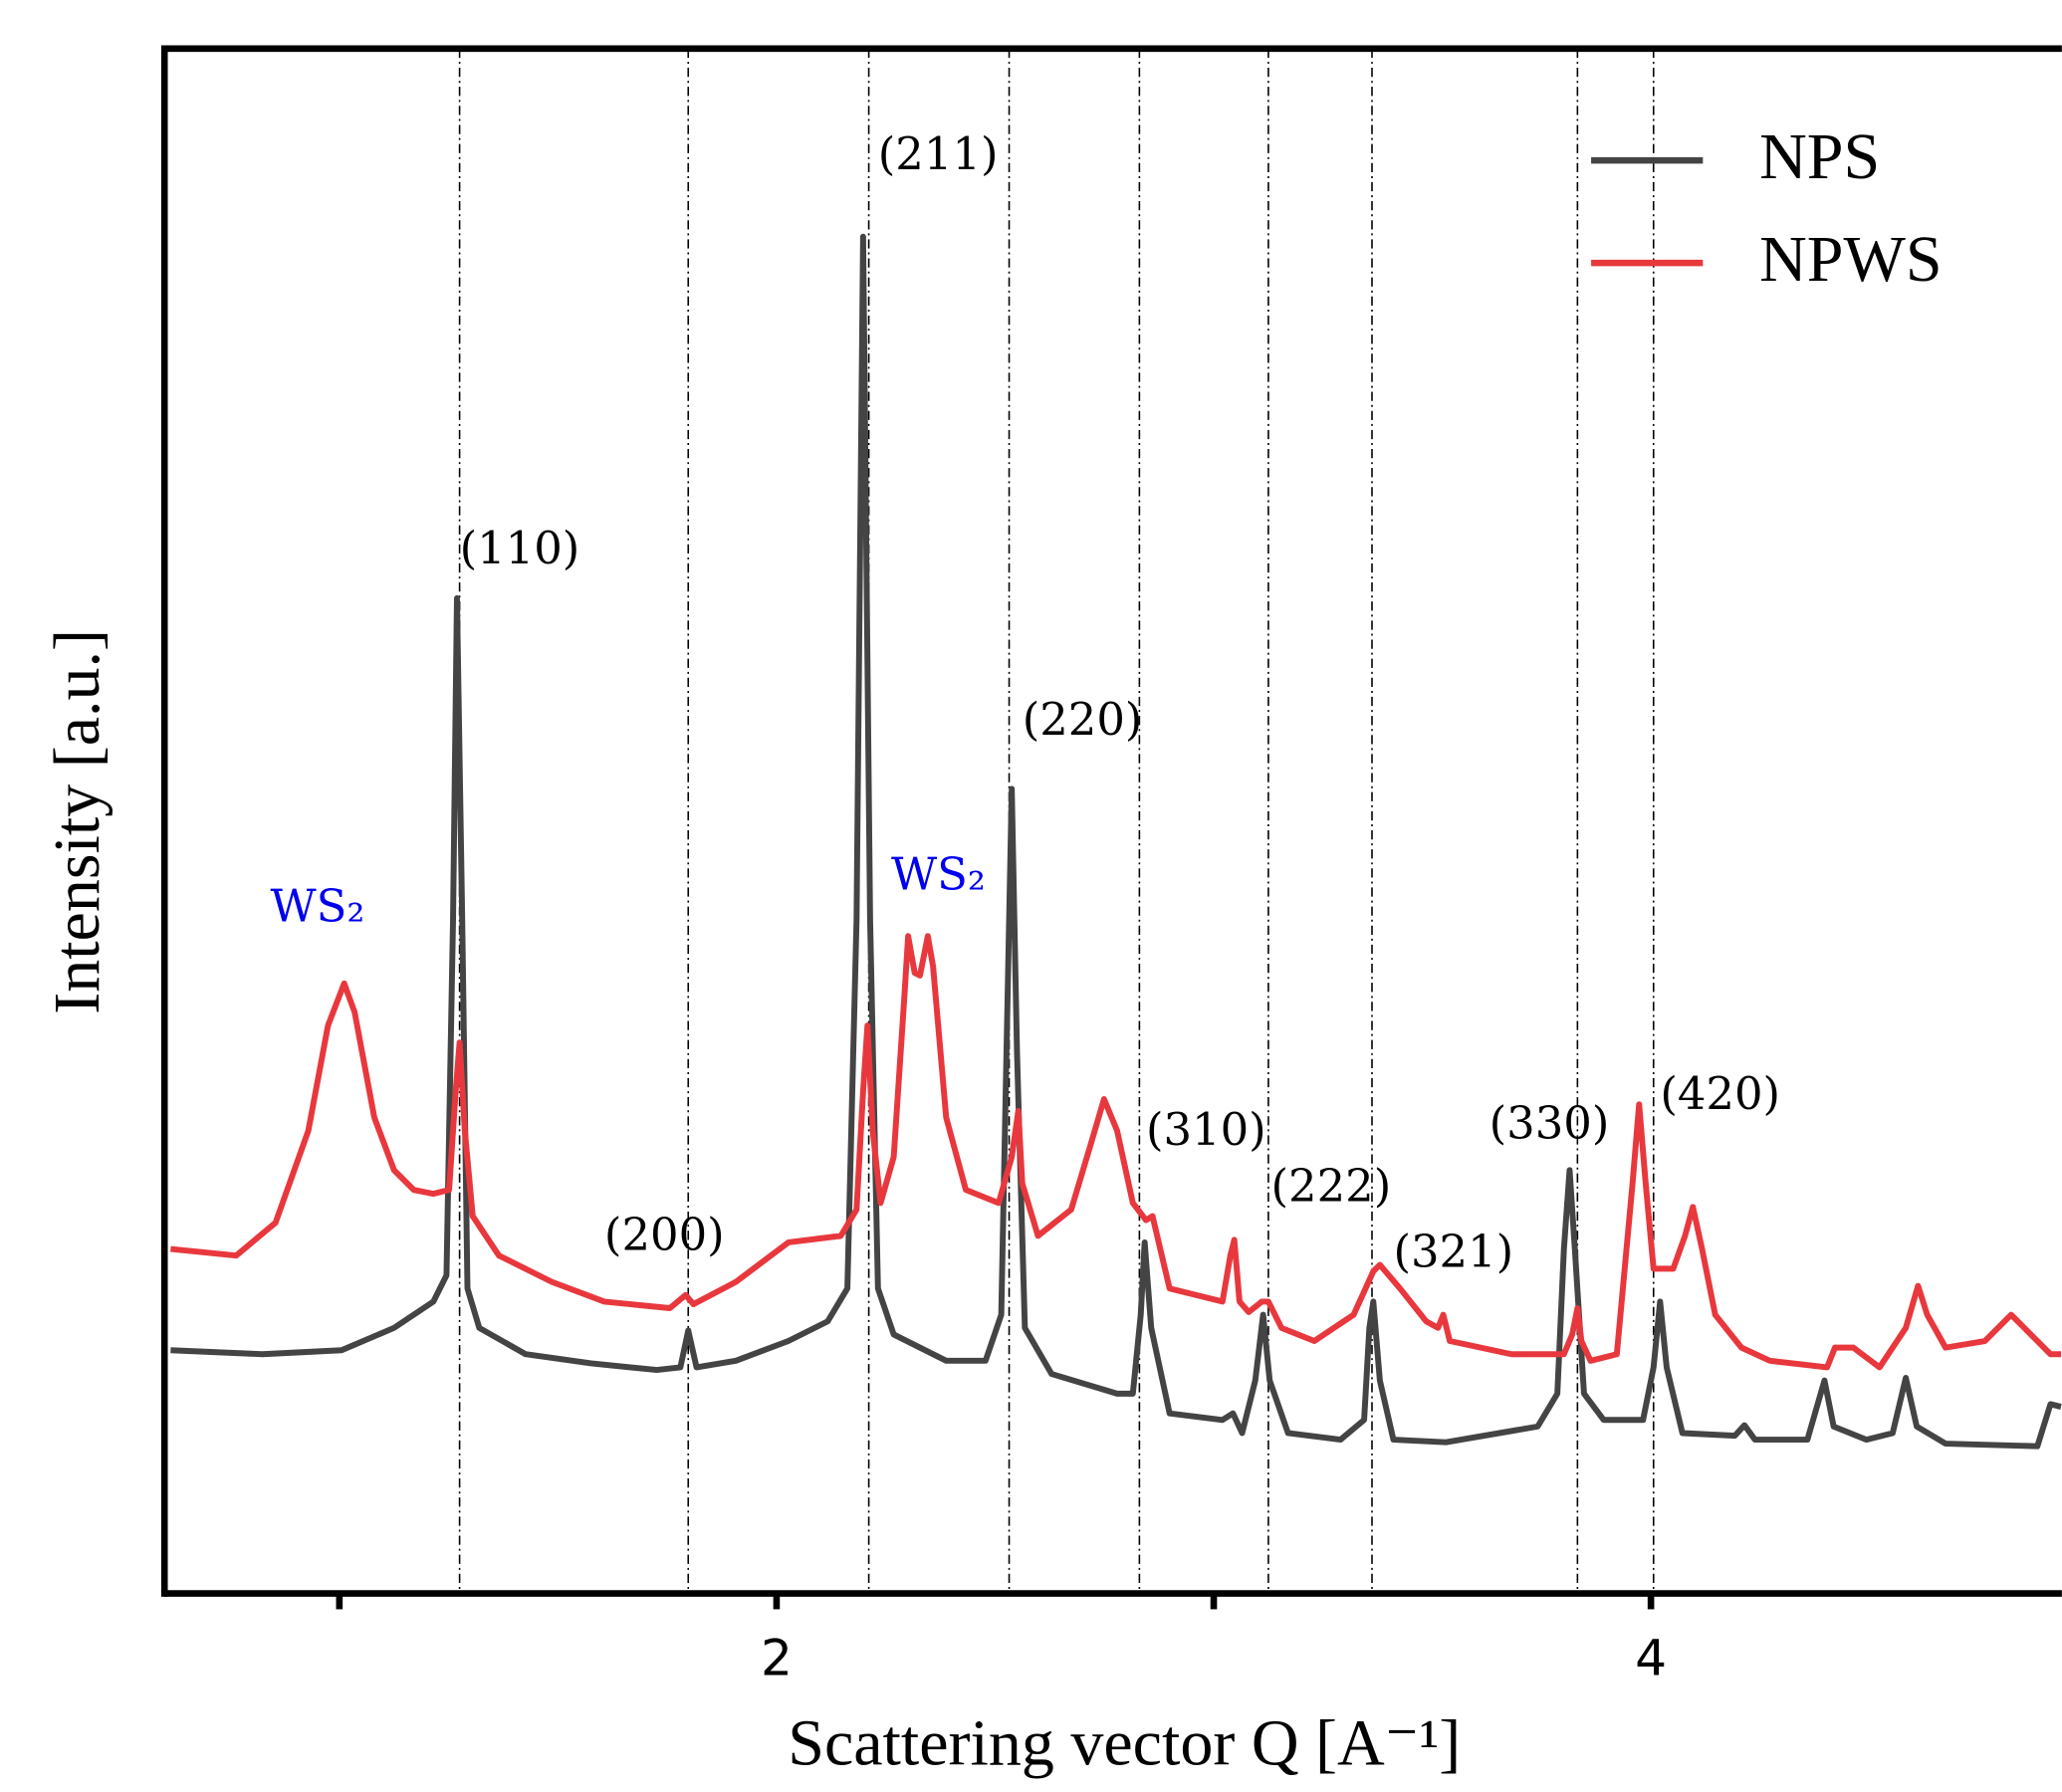  What do you see at coordinates (1549, 1122) in the screenshot?
I see `peak-annotation: (330)` at bounding box center [1549, 1122].